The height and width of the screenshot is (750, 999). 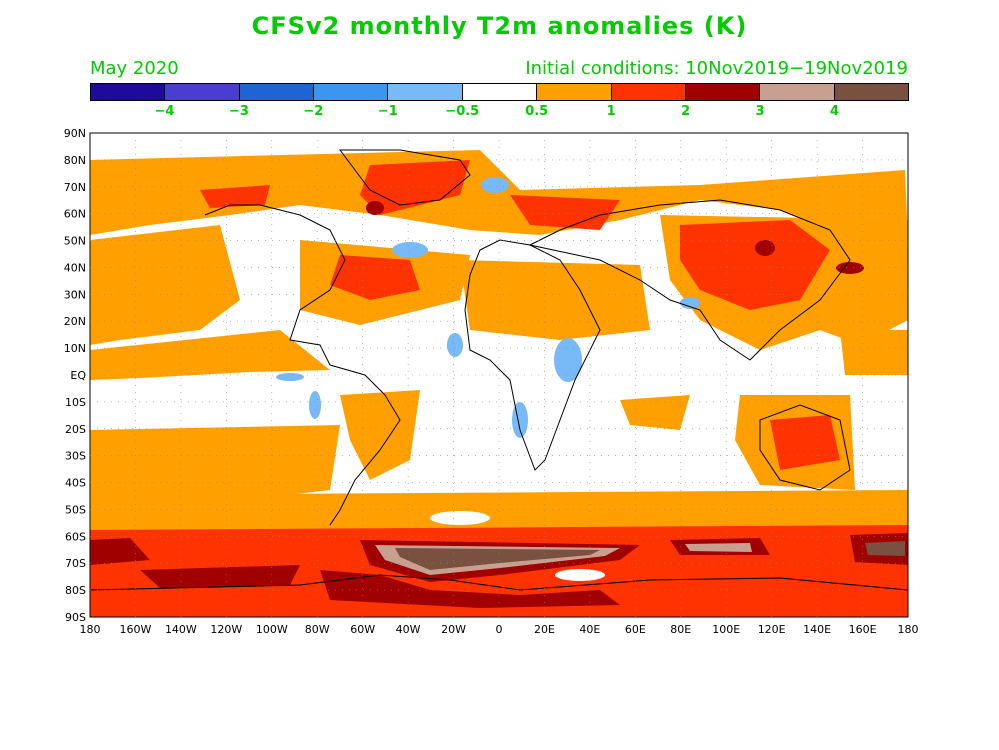 What do you see at coordinates (75, 429) in the screenshot?
I see `lat-tick-label: 20S` at bounding box center [75, 429].